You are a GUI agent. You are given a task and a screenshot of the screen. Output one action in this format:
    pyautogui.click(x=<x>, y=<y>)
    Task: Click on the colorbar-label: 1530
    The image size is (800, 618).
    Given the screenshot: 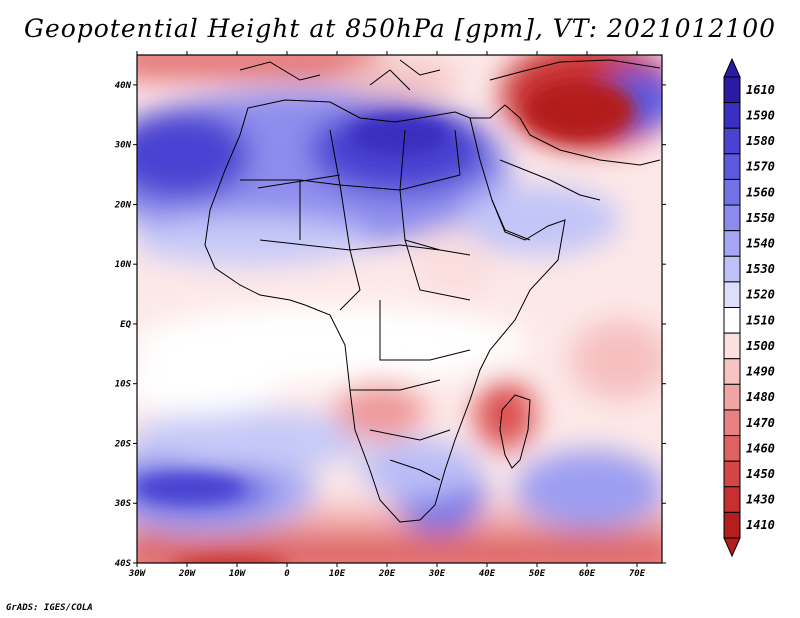 What is the action you would take?
    pyautogui.click(x=760, y=269)
    